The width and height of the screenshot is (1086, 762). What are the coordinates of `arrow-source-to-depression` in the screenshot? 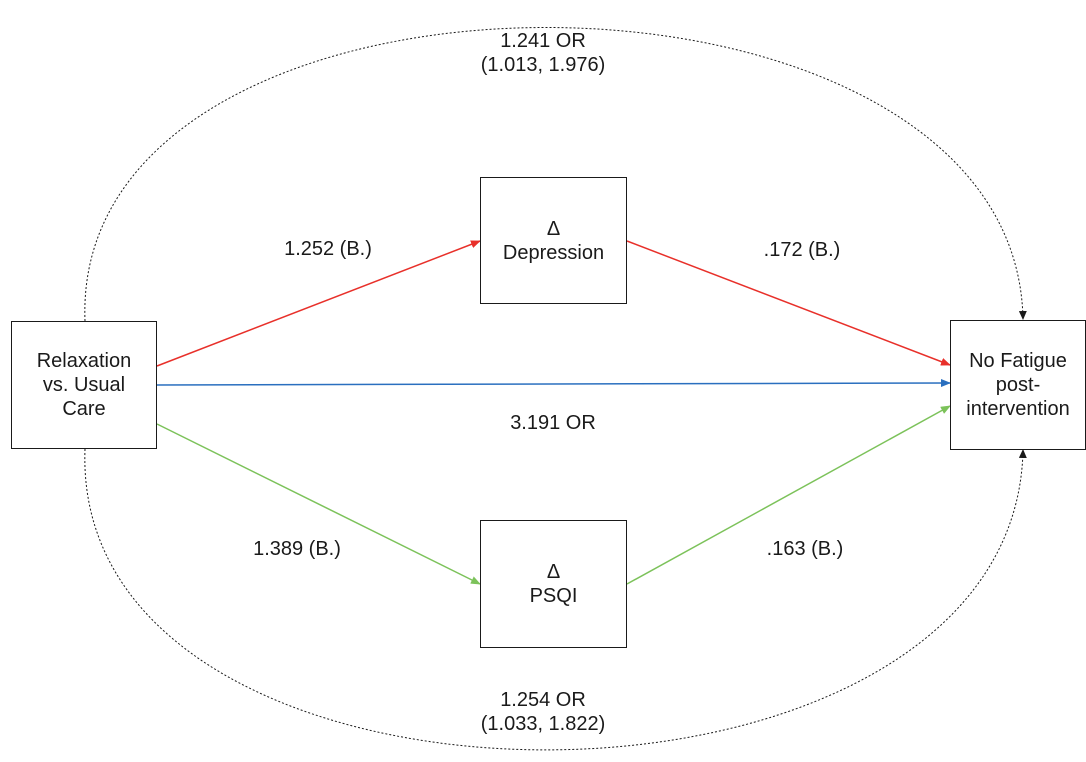 It's located at (318, 303).